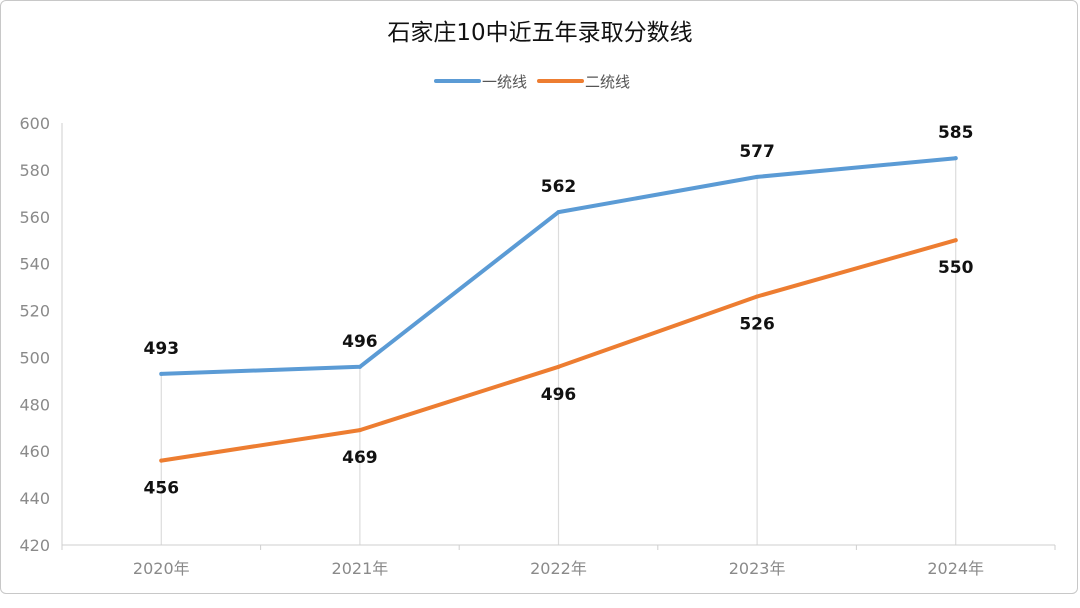 This screenshot has width=1080, height=608. What do you see at coordinates (558, 568) in the screenshot?
I see `x-tick-label: 2022年` at bounding box center [558, 568].